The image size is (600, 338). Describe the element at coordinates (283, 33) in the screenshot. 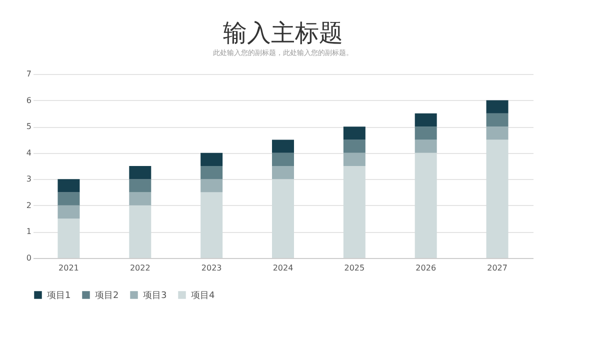

I see `chart-title: 输入主标题` at that location.